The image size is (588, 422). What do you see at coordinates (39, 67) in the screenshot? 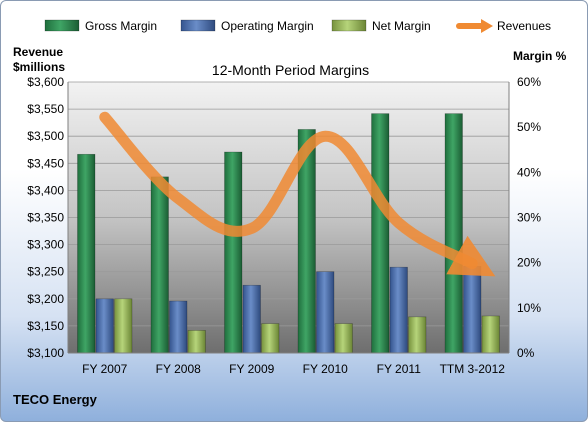
I see `left-axis-title-line2: $millions` at bounding box center [39, 67].